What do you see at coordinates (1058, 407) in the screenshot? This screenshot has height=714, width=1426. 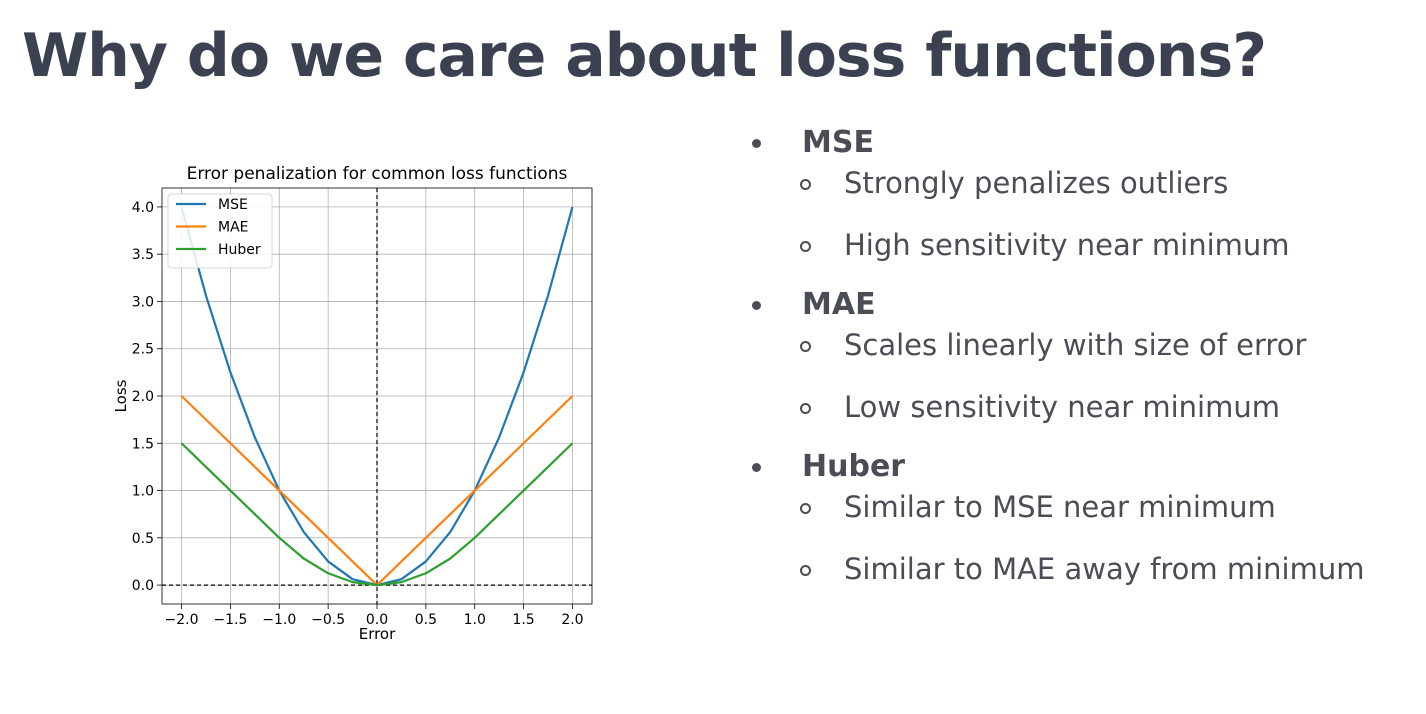 I see `sub-bullet: Low sensitivity near minimum` at bounding box center [1058, 407].